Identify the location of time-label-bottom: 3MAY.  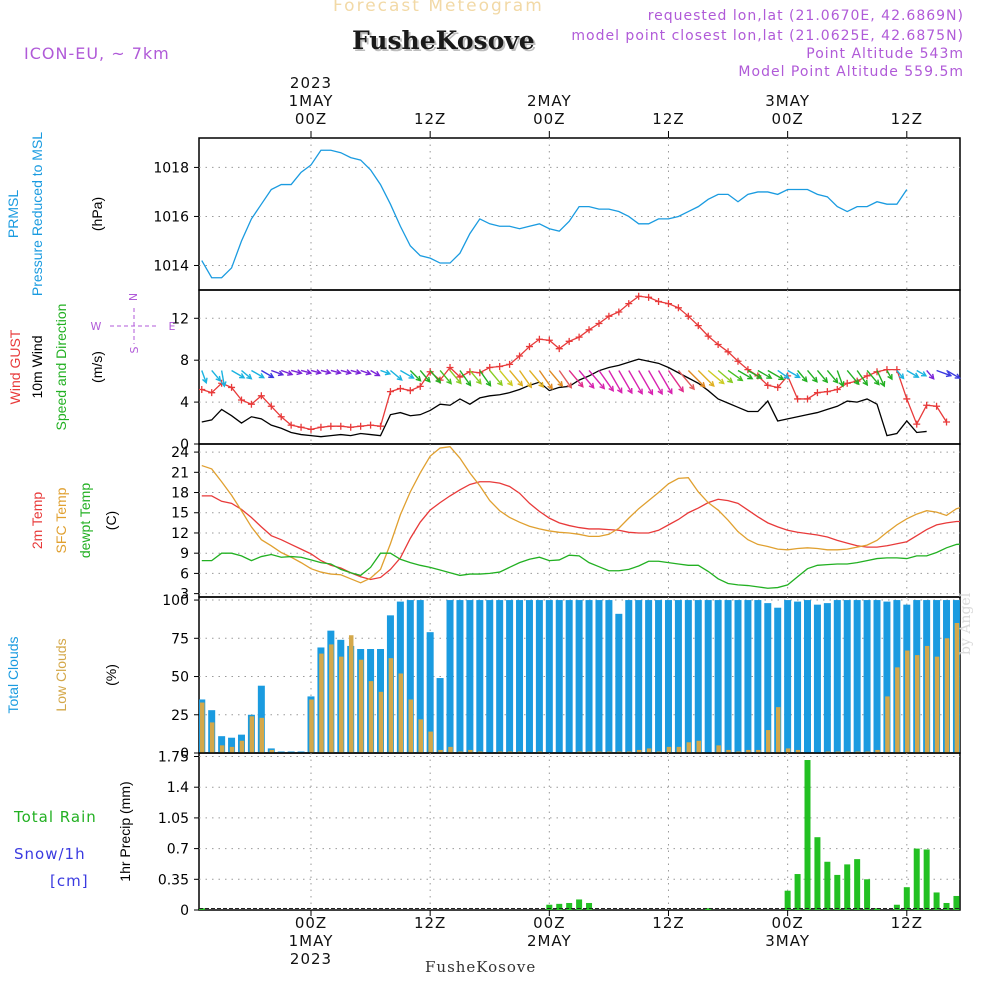
(787, 941).